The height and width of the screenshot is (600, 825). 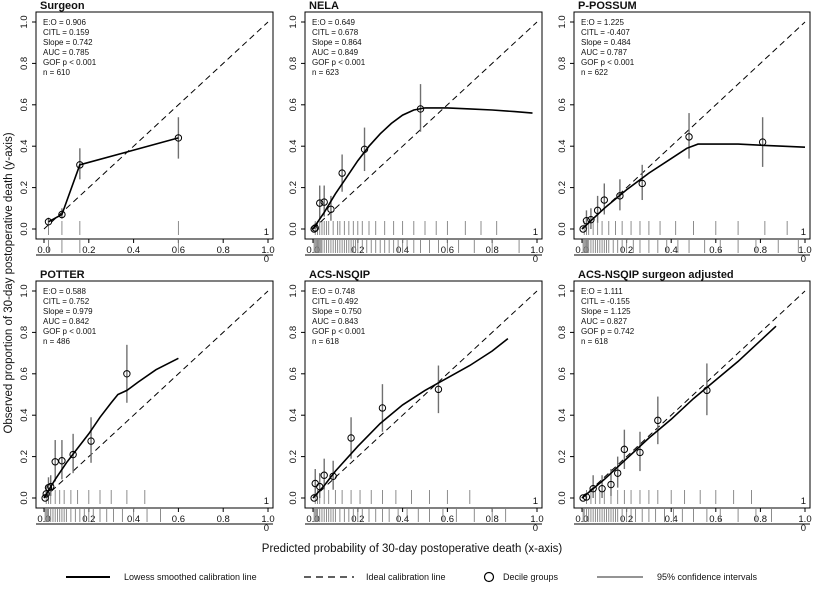 What do you see at coordinates (606, 42) in the screenshot?
I see `panel-stat-line: Slope = 0.484` at bounding box center [606, 42].